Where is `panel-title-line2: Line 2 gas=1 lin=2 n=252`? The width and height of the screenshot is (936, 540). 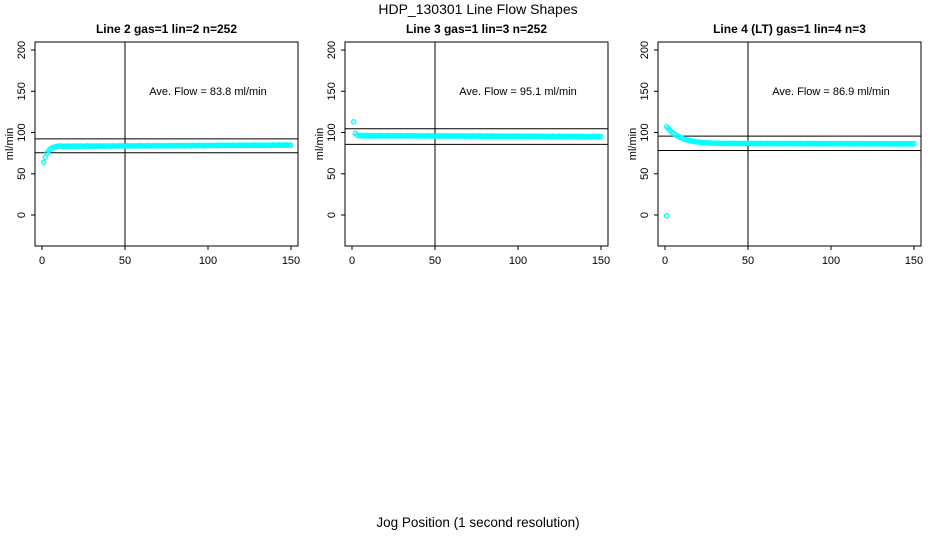
panel-title-line2: Line 2 gas=1 lin=2 n=252 is located at coordinates (166, 29).